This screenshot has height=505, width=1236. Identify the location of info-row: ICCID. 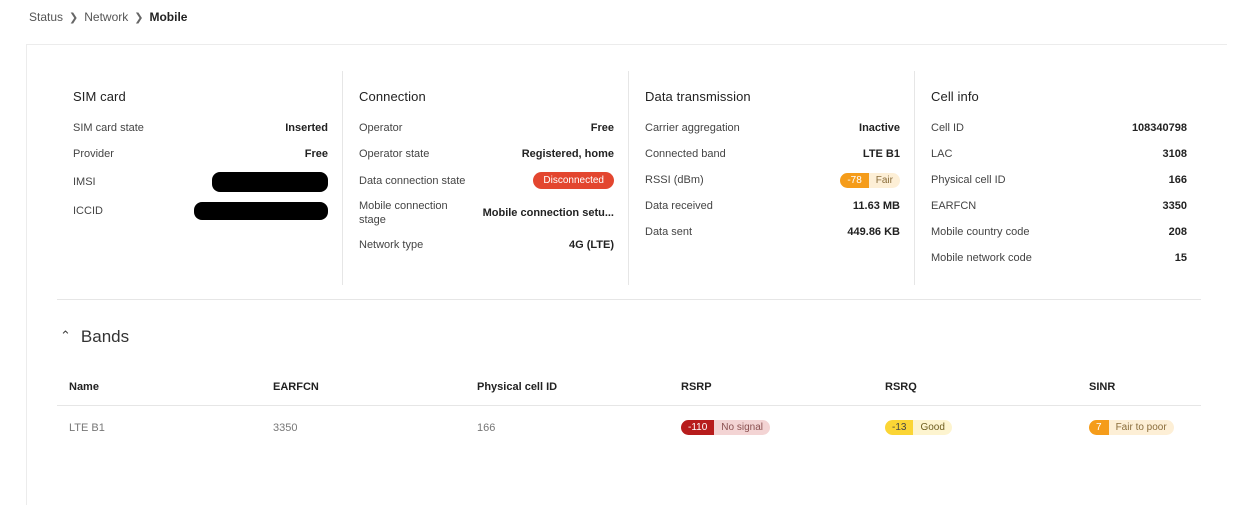
(200, 211).